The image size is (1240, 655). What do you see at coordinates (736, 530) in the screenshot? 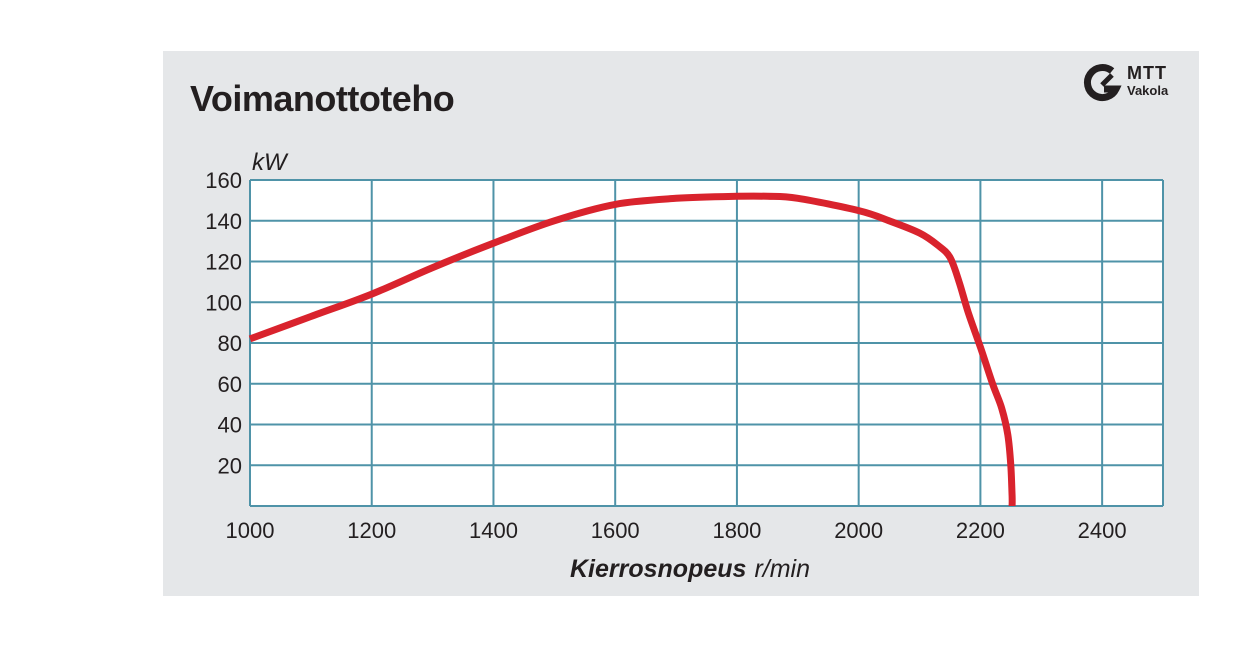
I see `x-tick-label: 1800` at bounding box center [736, 530].